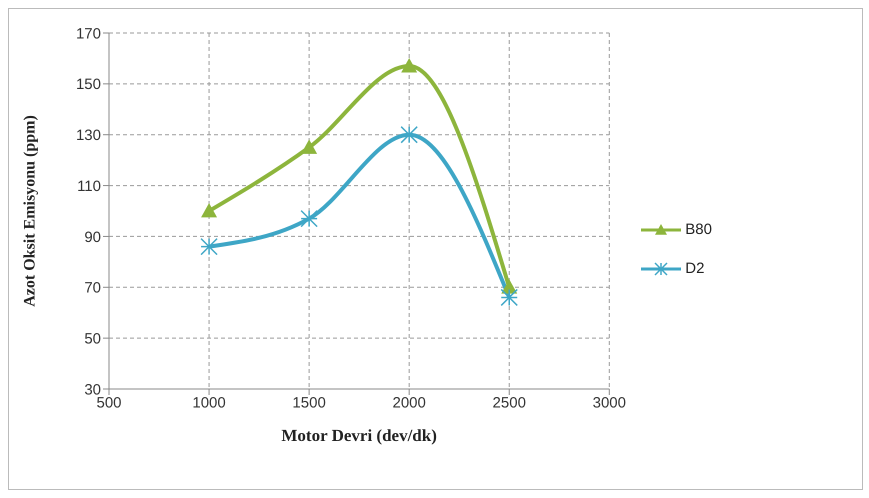 The width and height of the screenshot is (869, 498). I want to click on y-axis-title: Azot Oksit Emisyonu (ppm), so click(30, 211).